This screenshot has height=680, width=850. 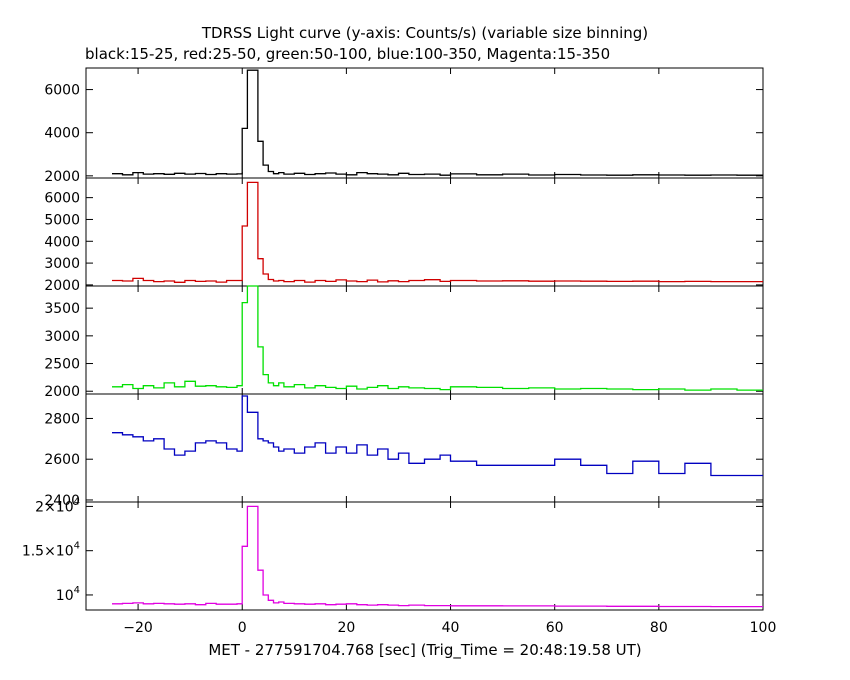 What do you see at coordinates (62, 220) in the screenshot?
I see `y-tick-label: 5000` at bounding box center [62, 220].